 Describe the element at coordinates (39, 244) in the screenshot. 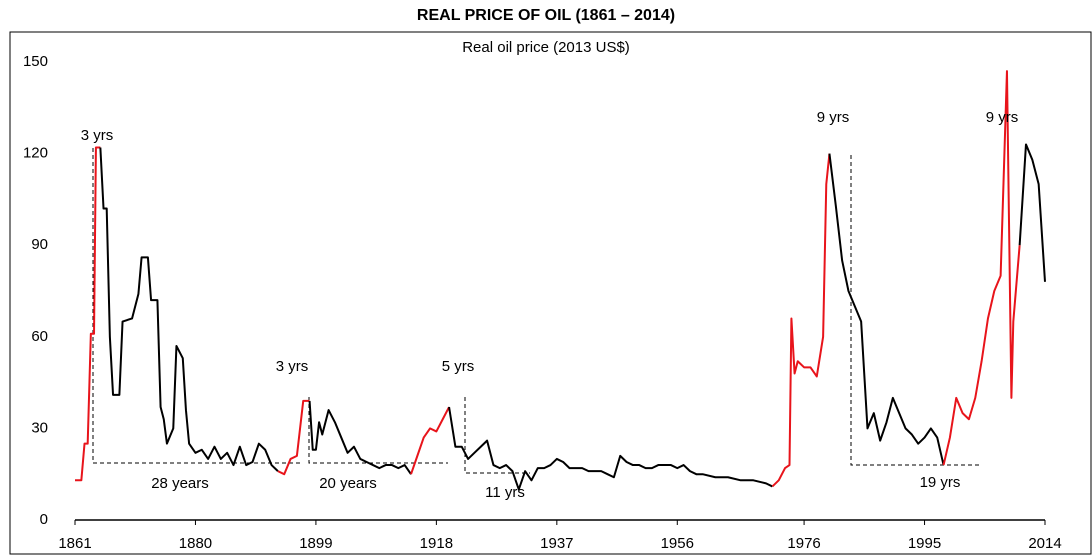

I see `y-tick-label: 90` at that location.